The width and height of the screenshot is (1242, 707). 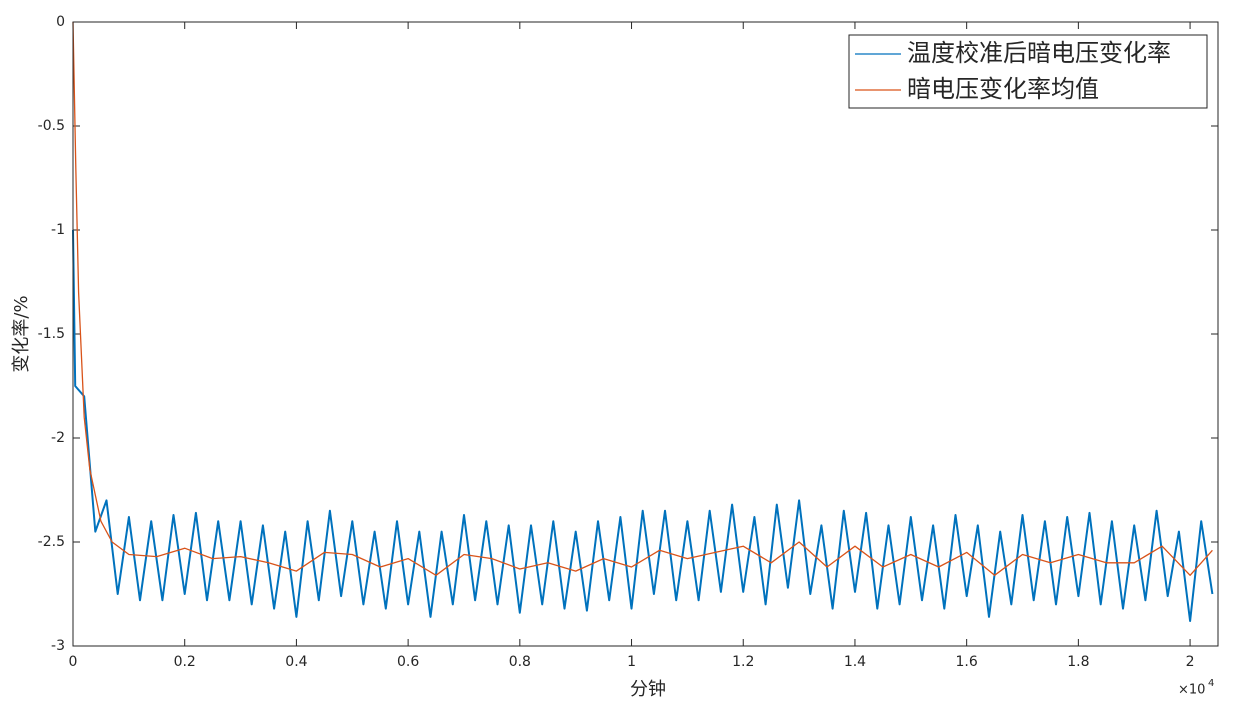 I want to click on x-tick-label: 0.4, so click(x=296, y=662).